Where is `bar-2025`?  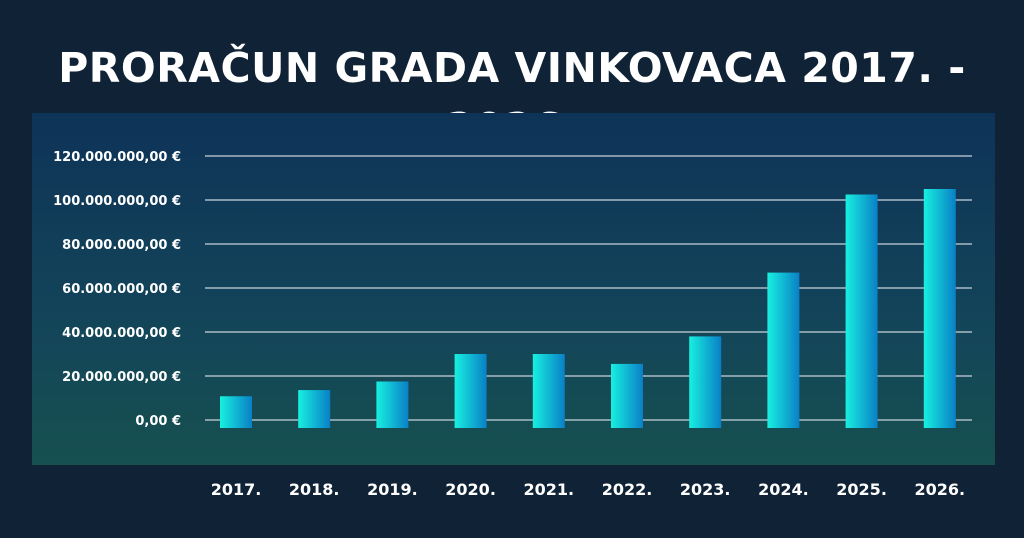 bar-2025 is located at coordinates (861, 311).